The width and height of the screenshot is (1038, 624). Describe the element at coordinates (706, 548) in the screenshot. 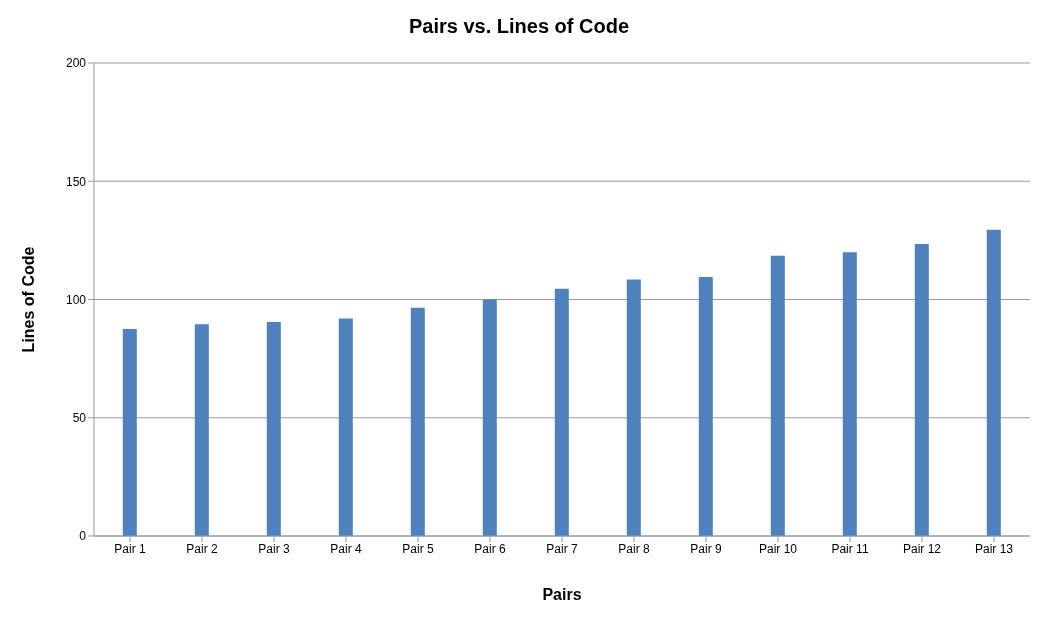

I see `x-tick-label: Pair 9` at that location.